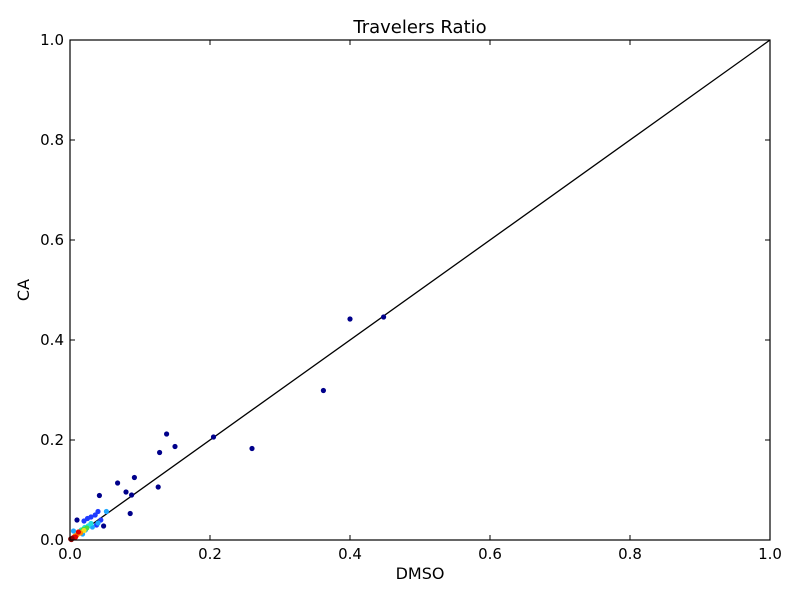 Image resolution: width=800 pixels, height=600 pixels. What do you see at coordinates (52, 40) in the screenshot?
I see `y-tick-label: 1.0` at bounding box center [52, 40].